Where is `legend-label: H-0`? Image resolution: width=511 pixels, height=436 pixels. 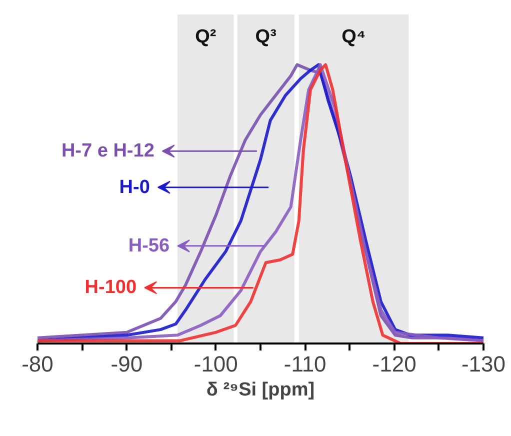
legend-label: H-0 is located at coordinates (134, 187).